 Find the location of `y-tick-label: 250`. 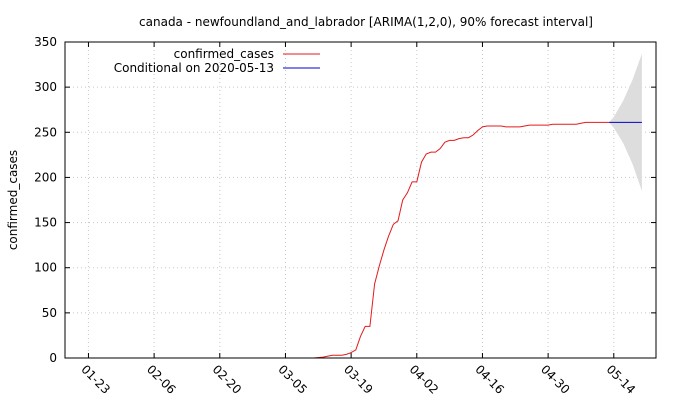

y-tick-label: 250 is located at coordinates (45, 132).